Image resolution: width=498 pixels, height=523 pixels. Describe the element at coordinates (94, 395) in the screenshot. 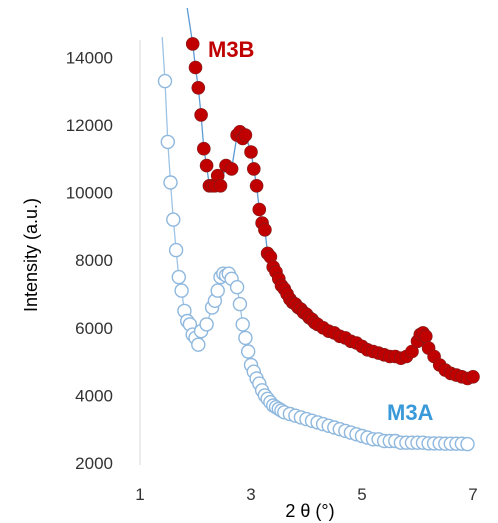

I see `y-tick-label: 4000` at that location.